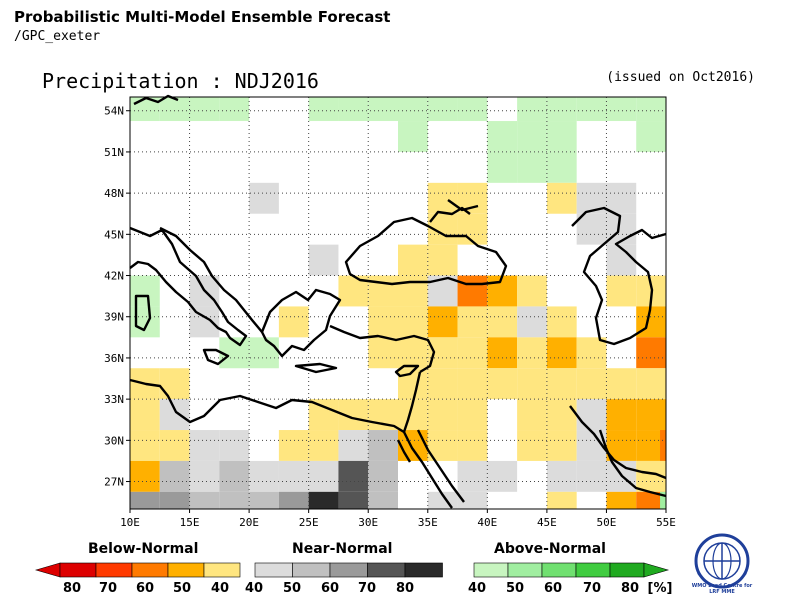 Image resolution: width=800 pixels, height=600 pixels. Describe the element at coordinates (182, 588) in the screenshot. I see `legend-below-label: 50` at that location.